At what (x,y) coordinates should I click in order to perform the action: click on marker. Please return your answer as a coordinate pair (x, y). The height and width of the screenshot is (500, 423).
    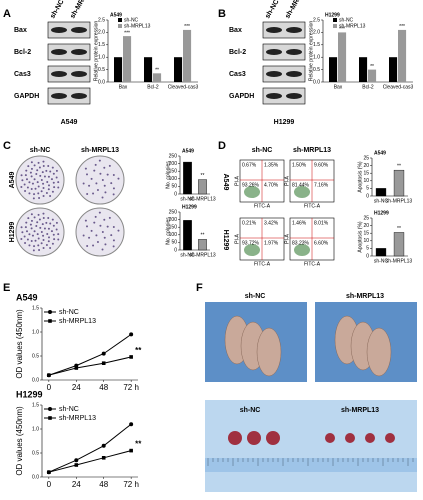
    Looking at the image, I should click on (103, 363).